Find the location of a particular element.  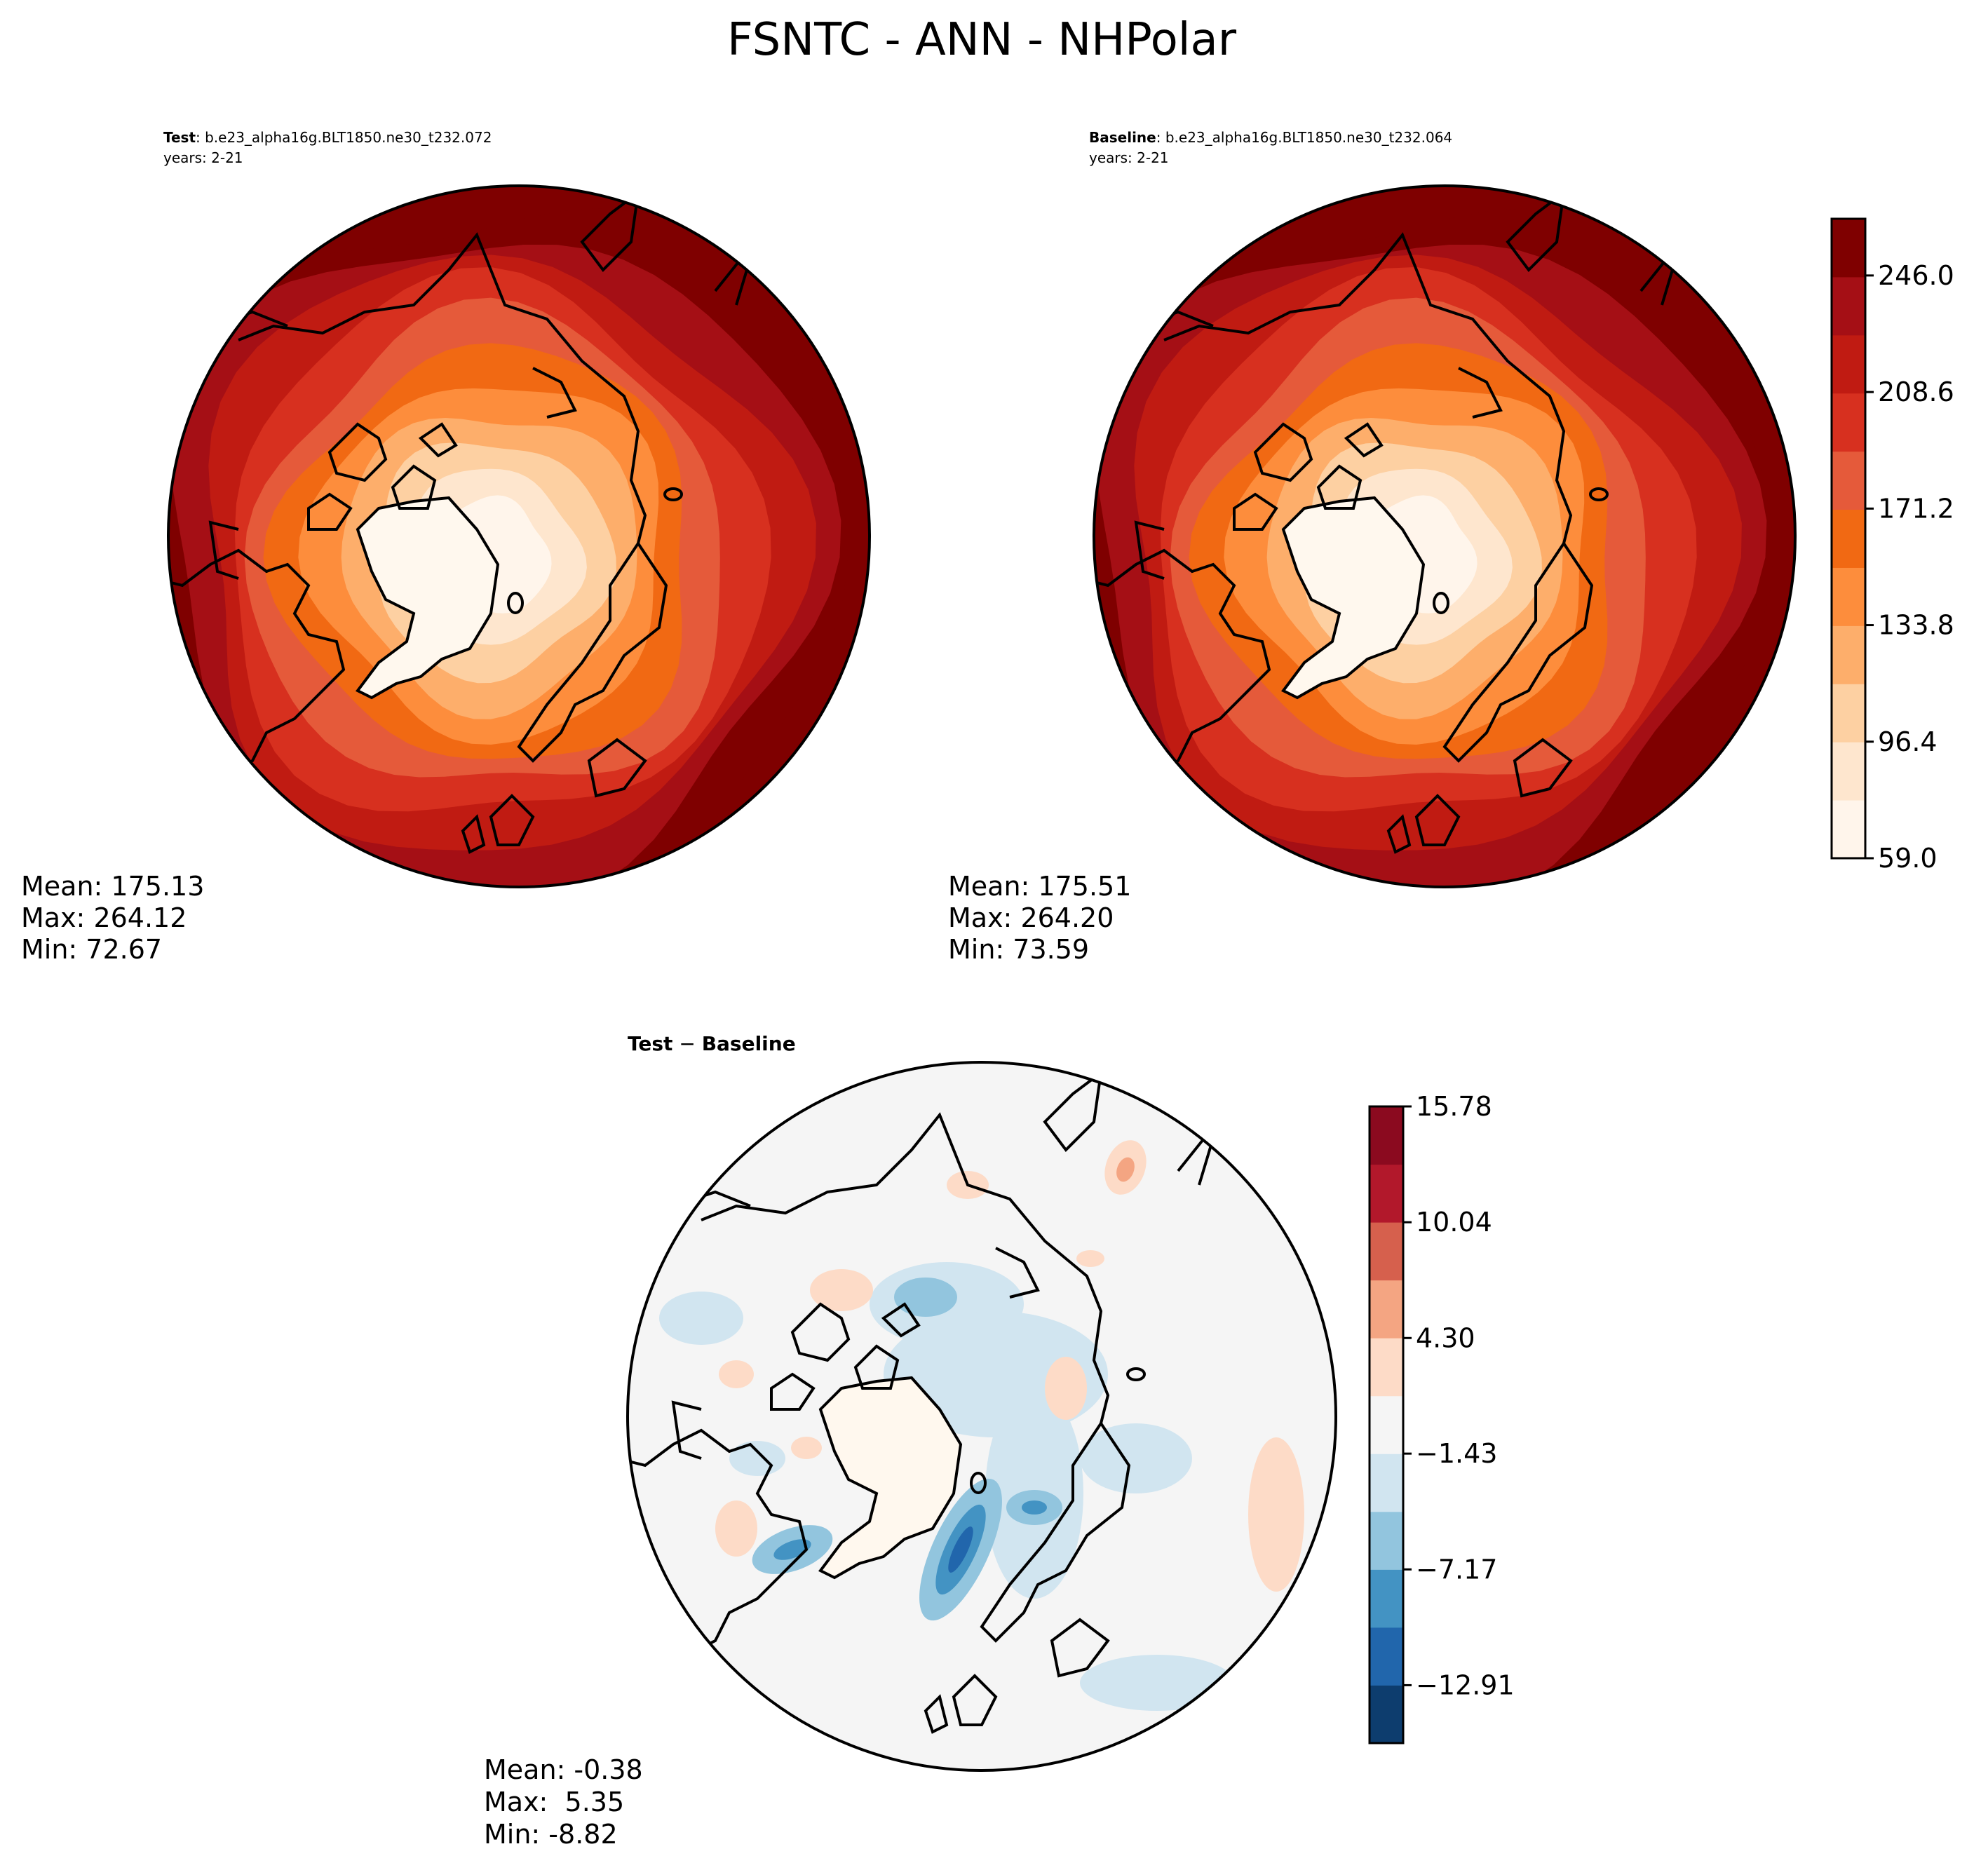

map-baseline is located at coordinates (1444, 537).